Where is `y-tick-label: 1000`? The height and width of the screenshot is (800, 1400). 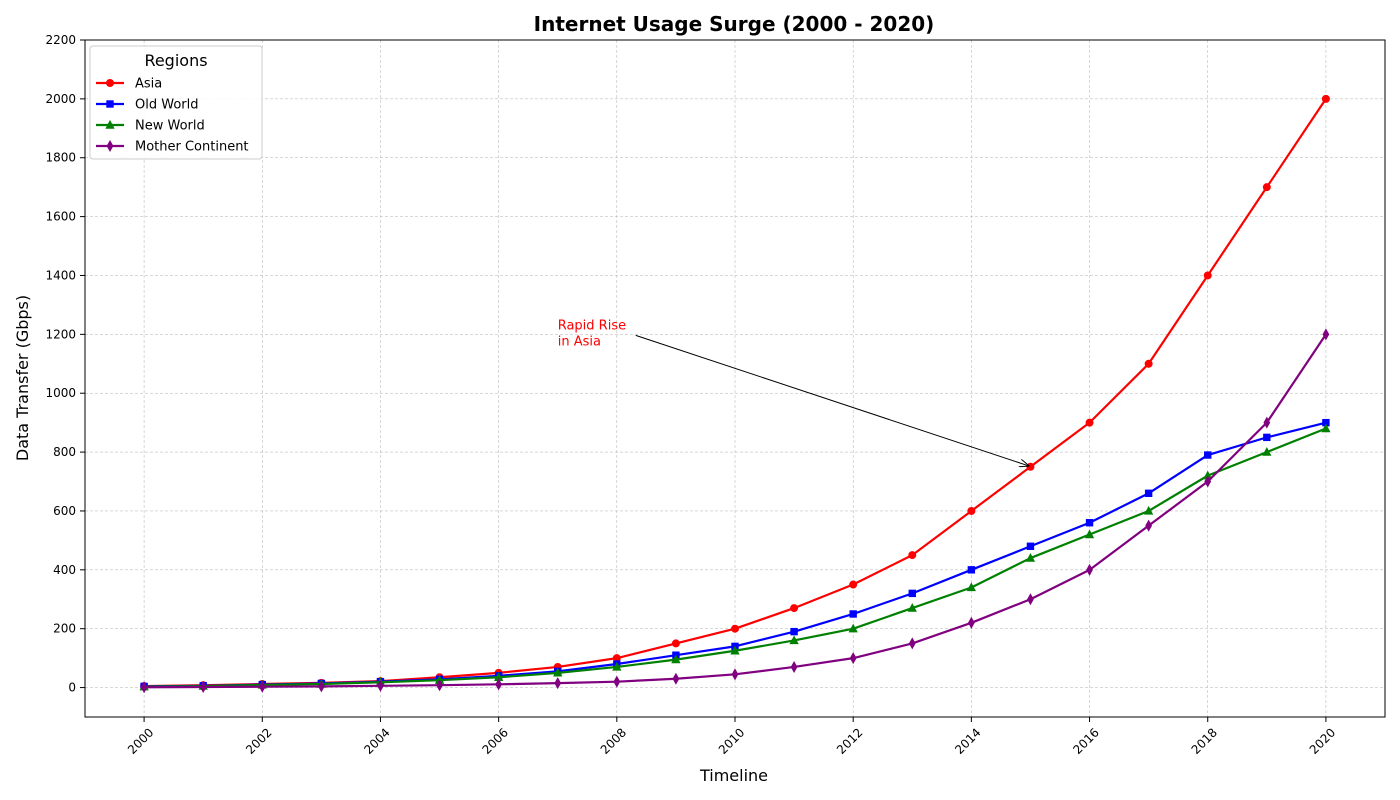 y-tick-label: 1000 is located at coordinates (60, 393).